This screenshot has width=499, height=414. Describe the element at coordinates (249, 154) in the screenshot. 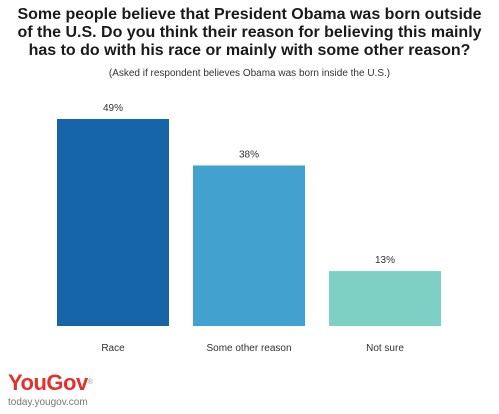

I see `data-label: 38%` at that location.